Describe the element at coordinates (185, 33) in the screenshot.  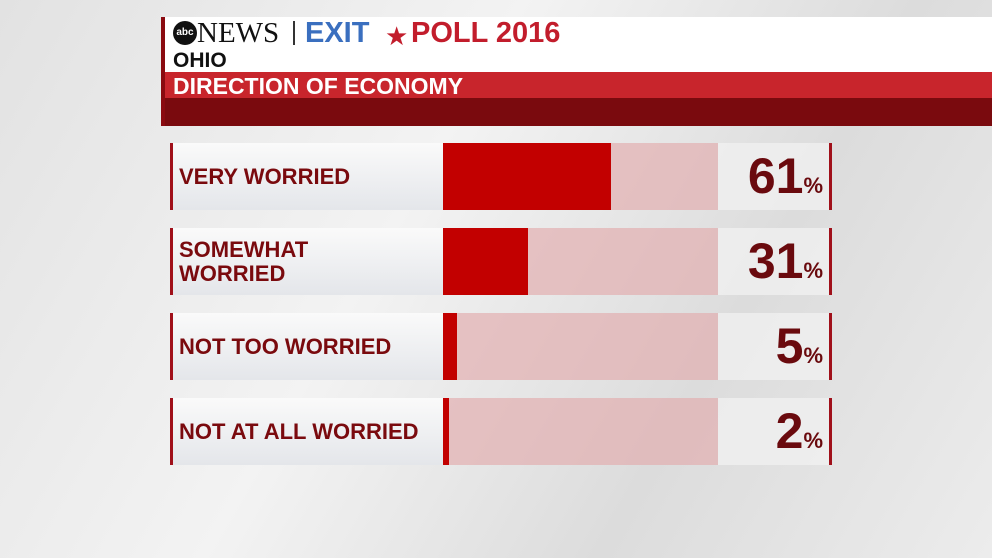
I see `logo: abc` at that location.